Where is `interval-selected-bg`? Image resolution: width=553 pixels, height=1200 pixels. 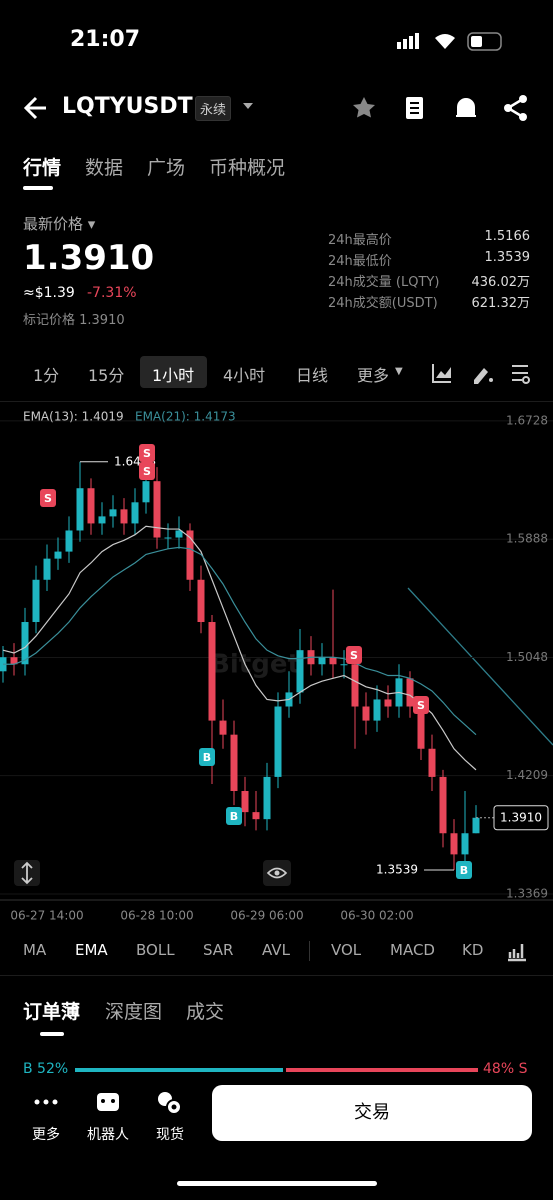
interval-selected-bg is located at coordinates (173, 372).